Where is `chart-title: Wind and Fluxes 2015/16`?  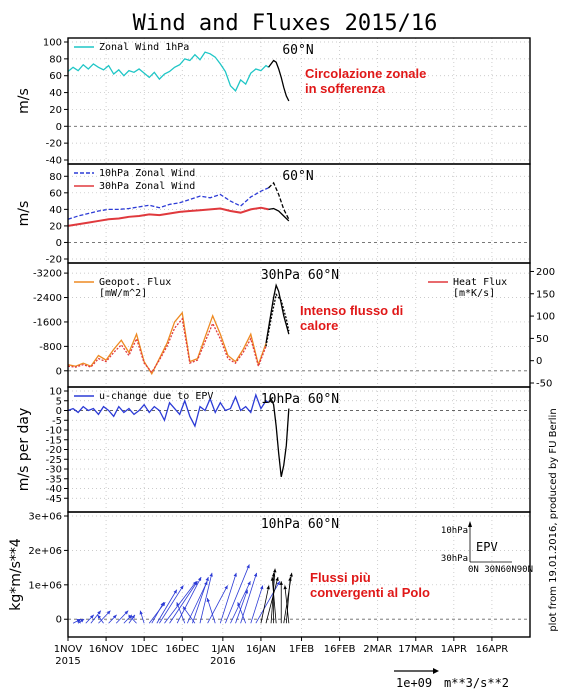 chart-title: Wind and Fluxes 2015/16 is located at coordinates (285, 23).